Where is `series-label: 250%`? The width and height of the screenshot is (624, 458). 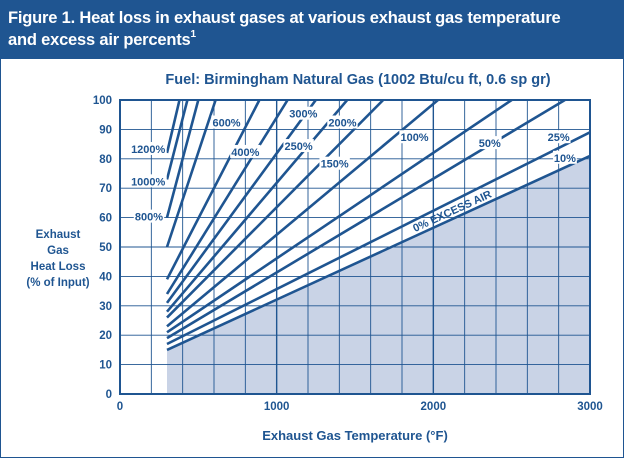
series-label: 250% is located at coordinates (299, 147).